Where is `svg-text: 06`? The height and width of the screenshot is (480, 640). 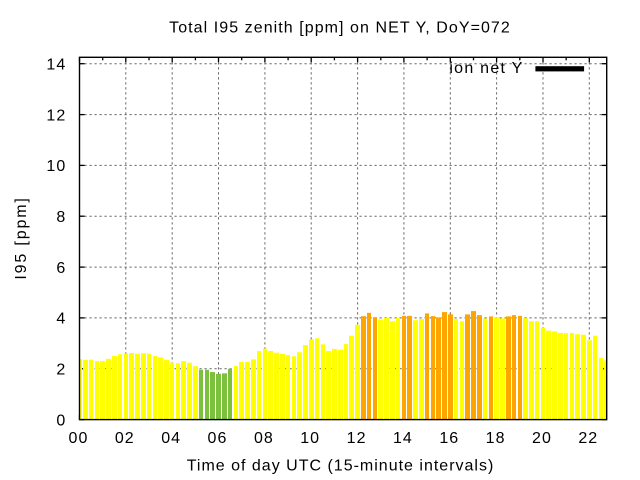
svg-text: 06 is located at coordinates (218, 438).